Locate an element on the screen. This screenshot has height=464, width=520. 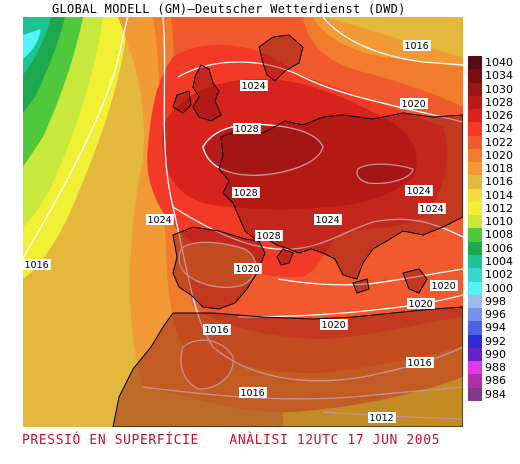
legend-label: 1022 is located at coordinates (499, 142).